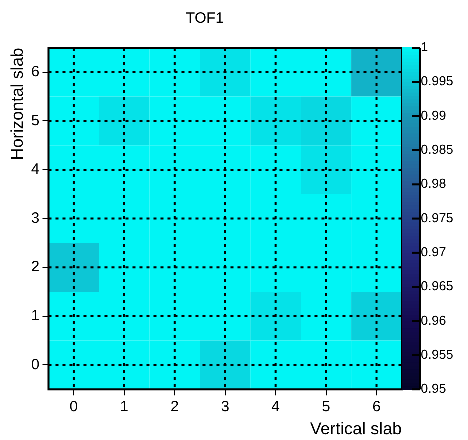 This screenshot has width=468, height=440. Describe the element at coordinates (433, 252) in the screenshot. I see `color-bar-label: 0.97` at that location.